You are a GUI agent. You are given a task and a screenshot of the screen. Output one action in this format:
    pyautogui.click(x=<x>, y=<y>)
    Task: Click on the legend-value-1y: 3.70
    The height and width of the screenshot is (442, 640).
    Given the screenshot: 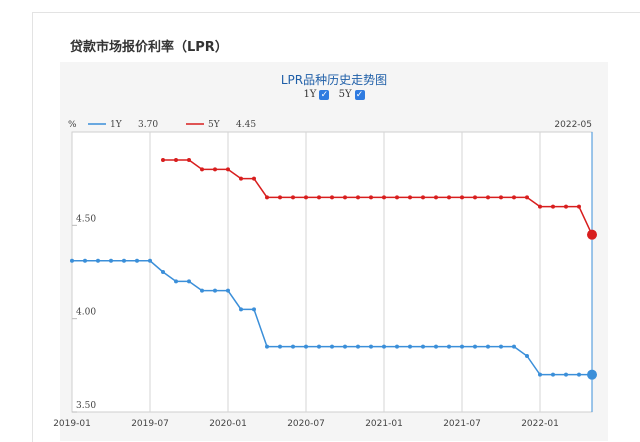 What is the action you would take?
    pyautogui.click(x=148, y=125)
    